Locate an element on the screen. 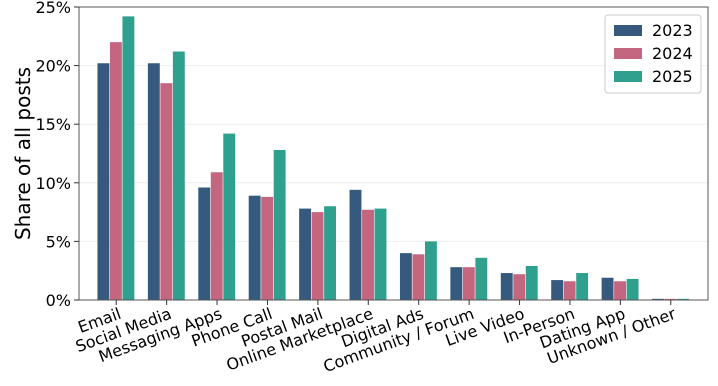 The image size is (718, 386). legend: 2023 2024 2025 is located at coordinates (653, 54).